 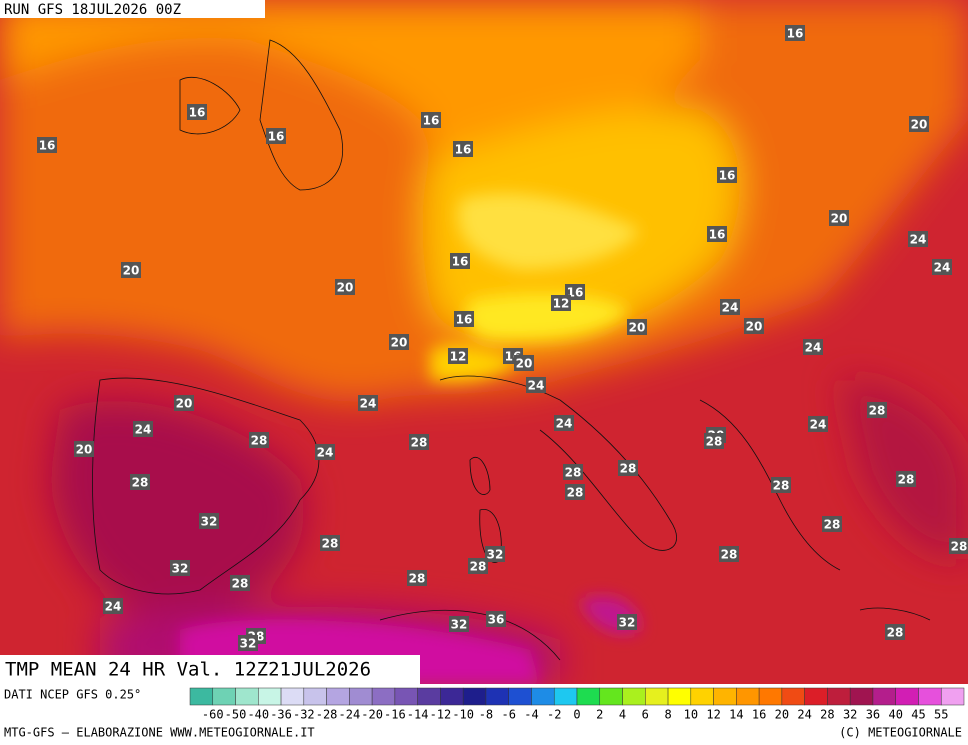 I want to click on colorbar-label: -16, so click(x=395, y=715).